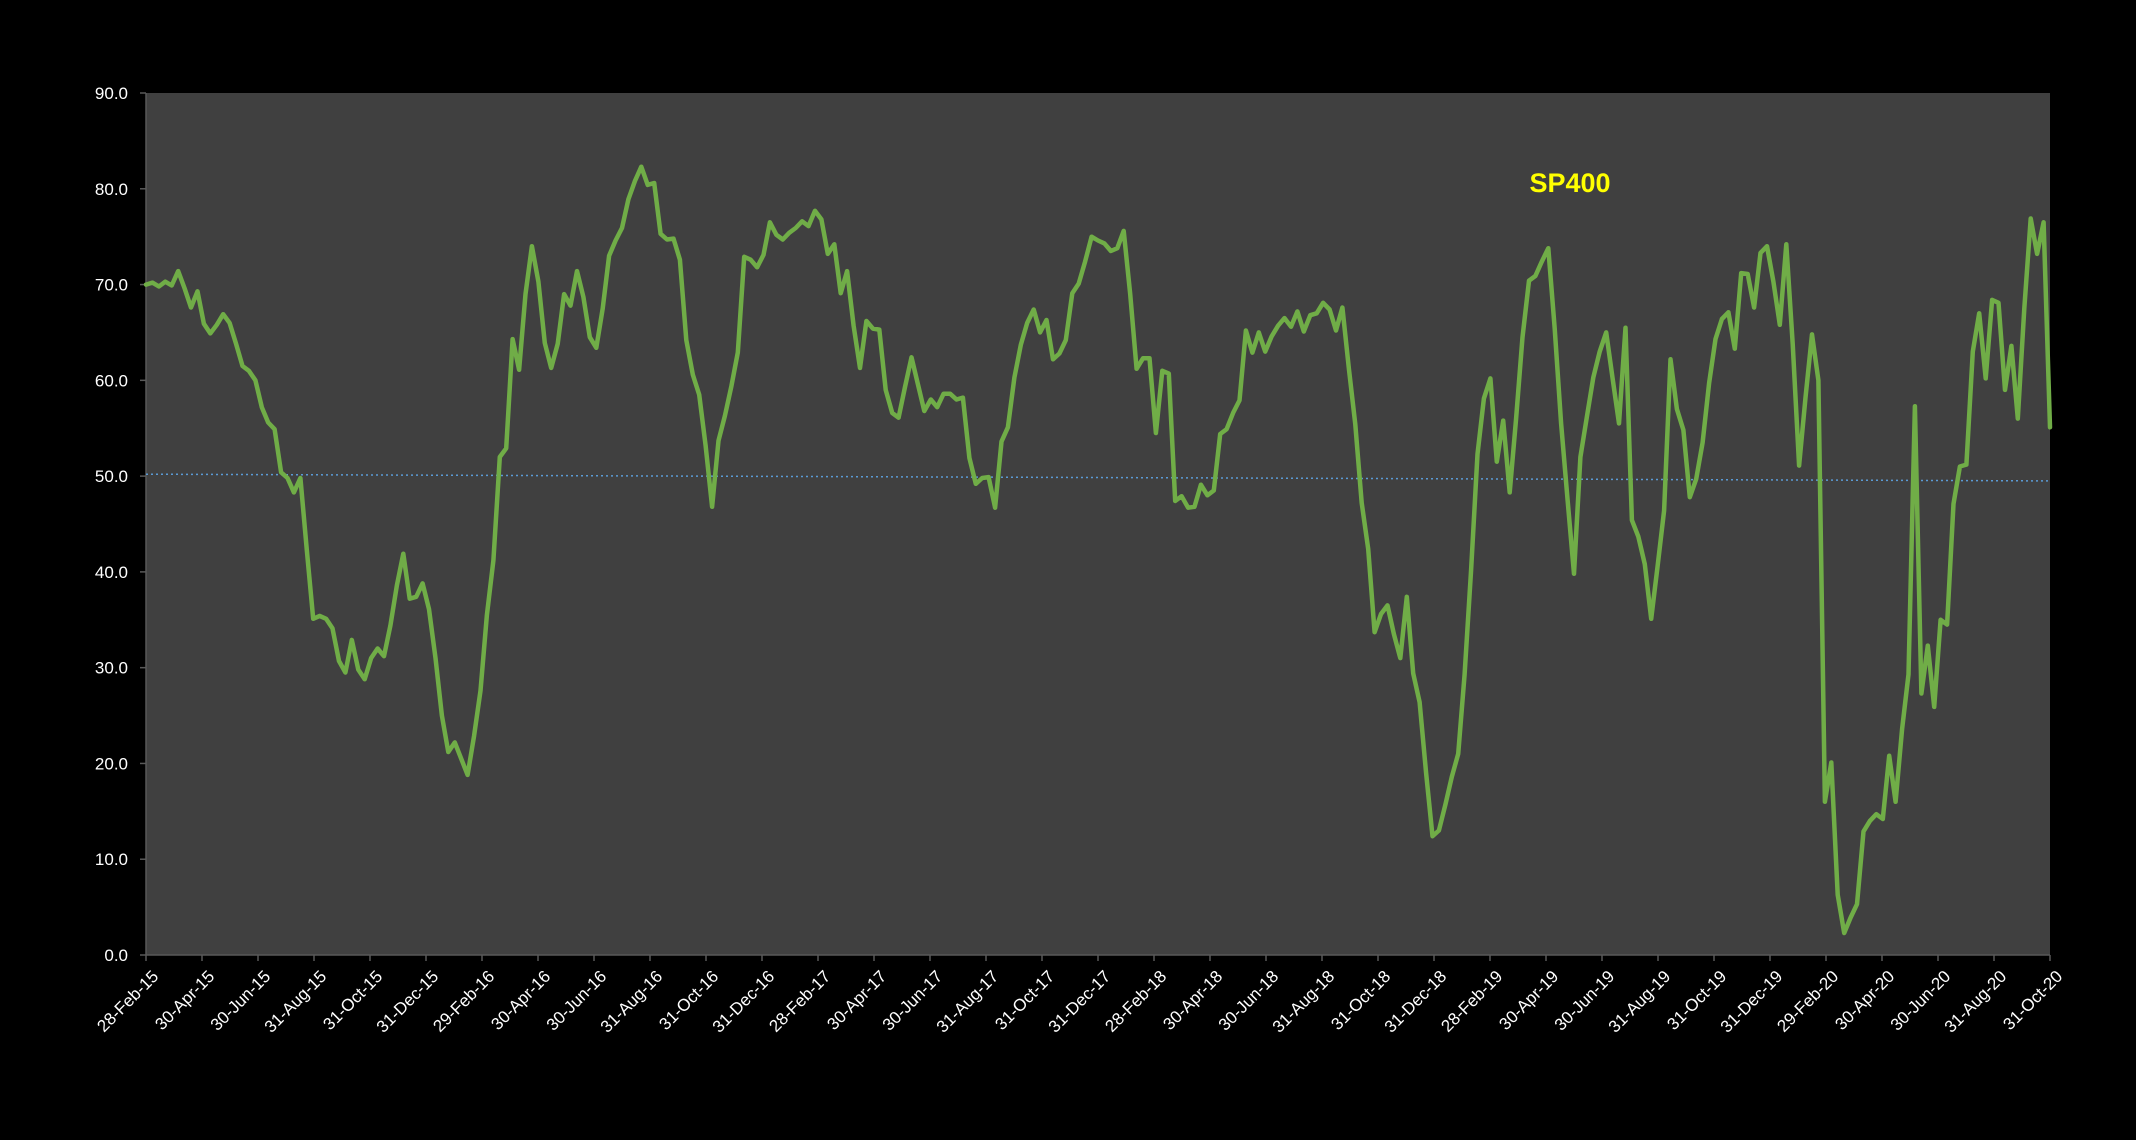  I want to click on y-tick-label: 90.0, so click(111, 93).